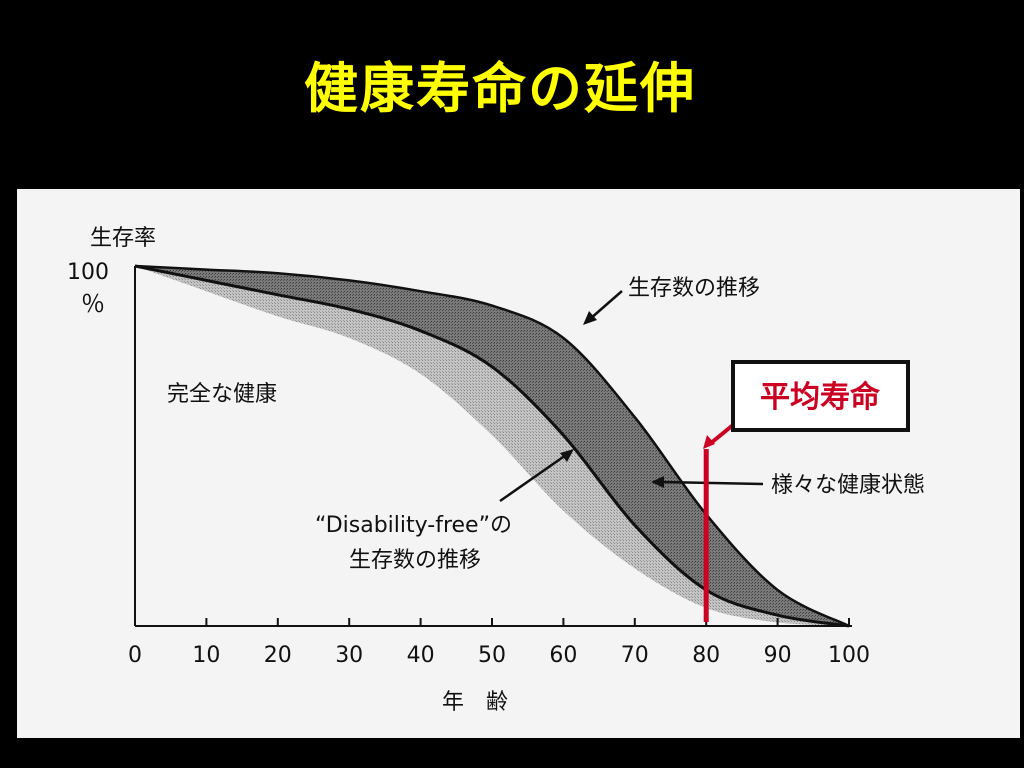  Describe the element at coordinates (349, 655) in the screenshot. I see `x-tick-label: 30` at that location.